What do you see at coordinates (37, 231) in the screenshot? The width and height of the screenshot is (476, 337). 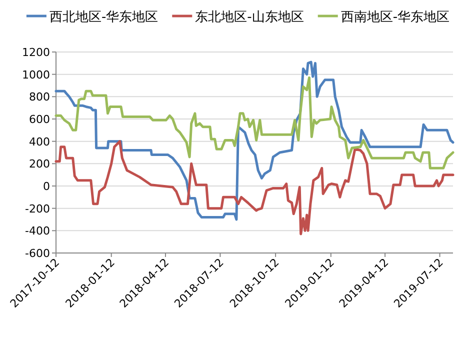 I see `y-tick-label: -400` at bounding box center [37, 231].